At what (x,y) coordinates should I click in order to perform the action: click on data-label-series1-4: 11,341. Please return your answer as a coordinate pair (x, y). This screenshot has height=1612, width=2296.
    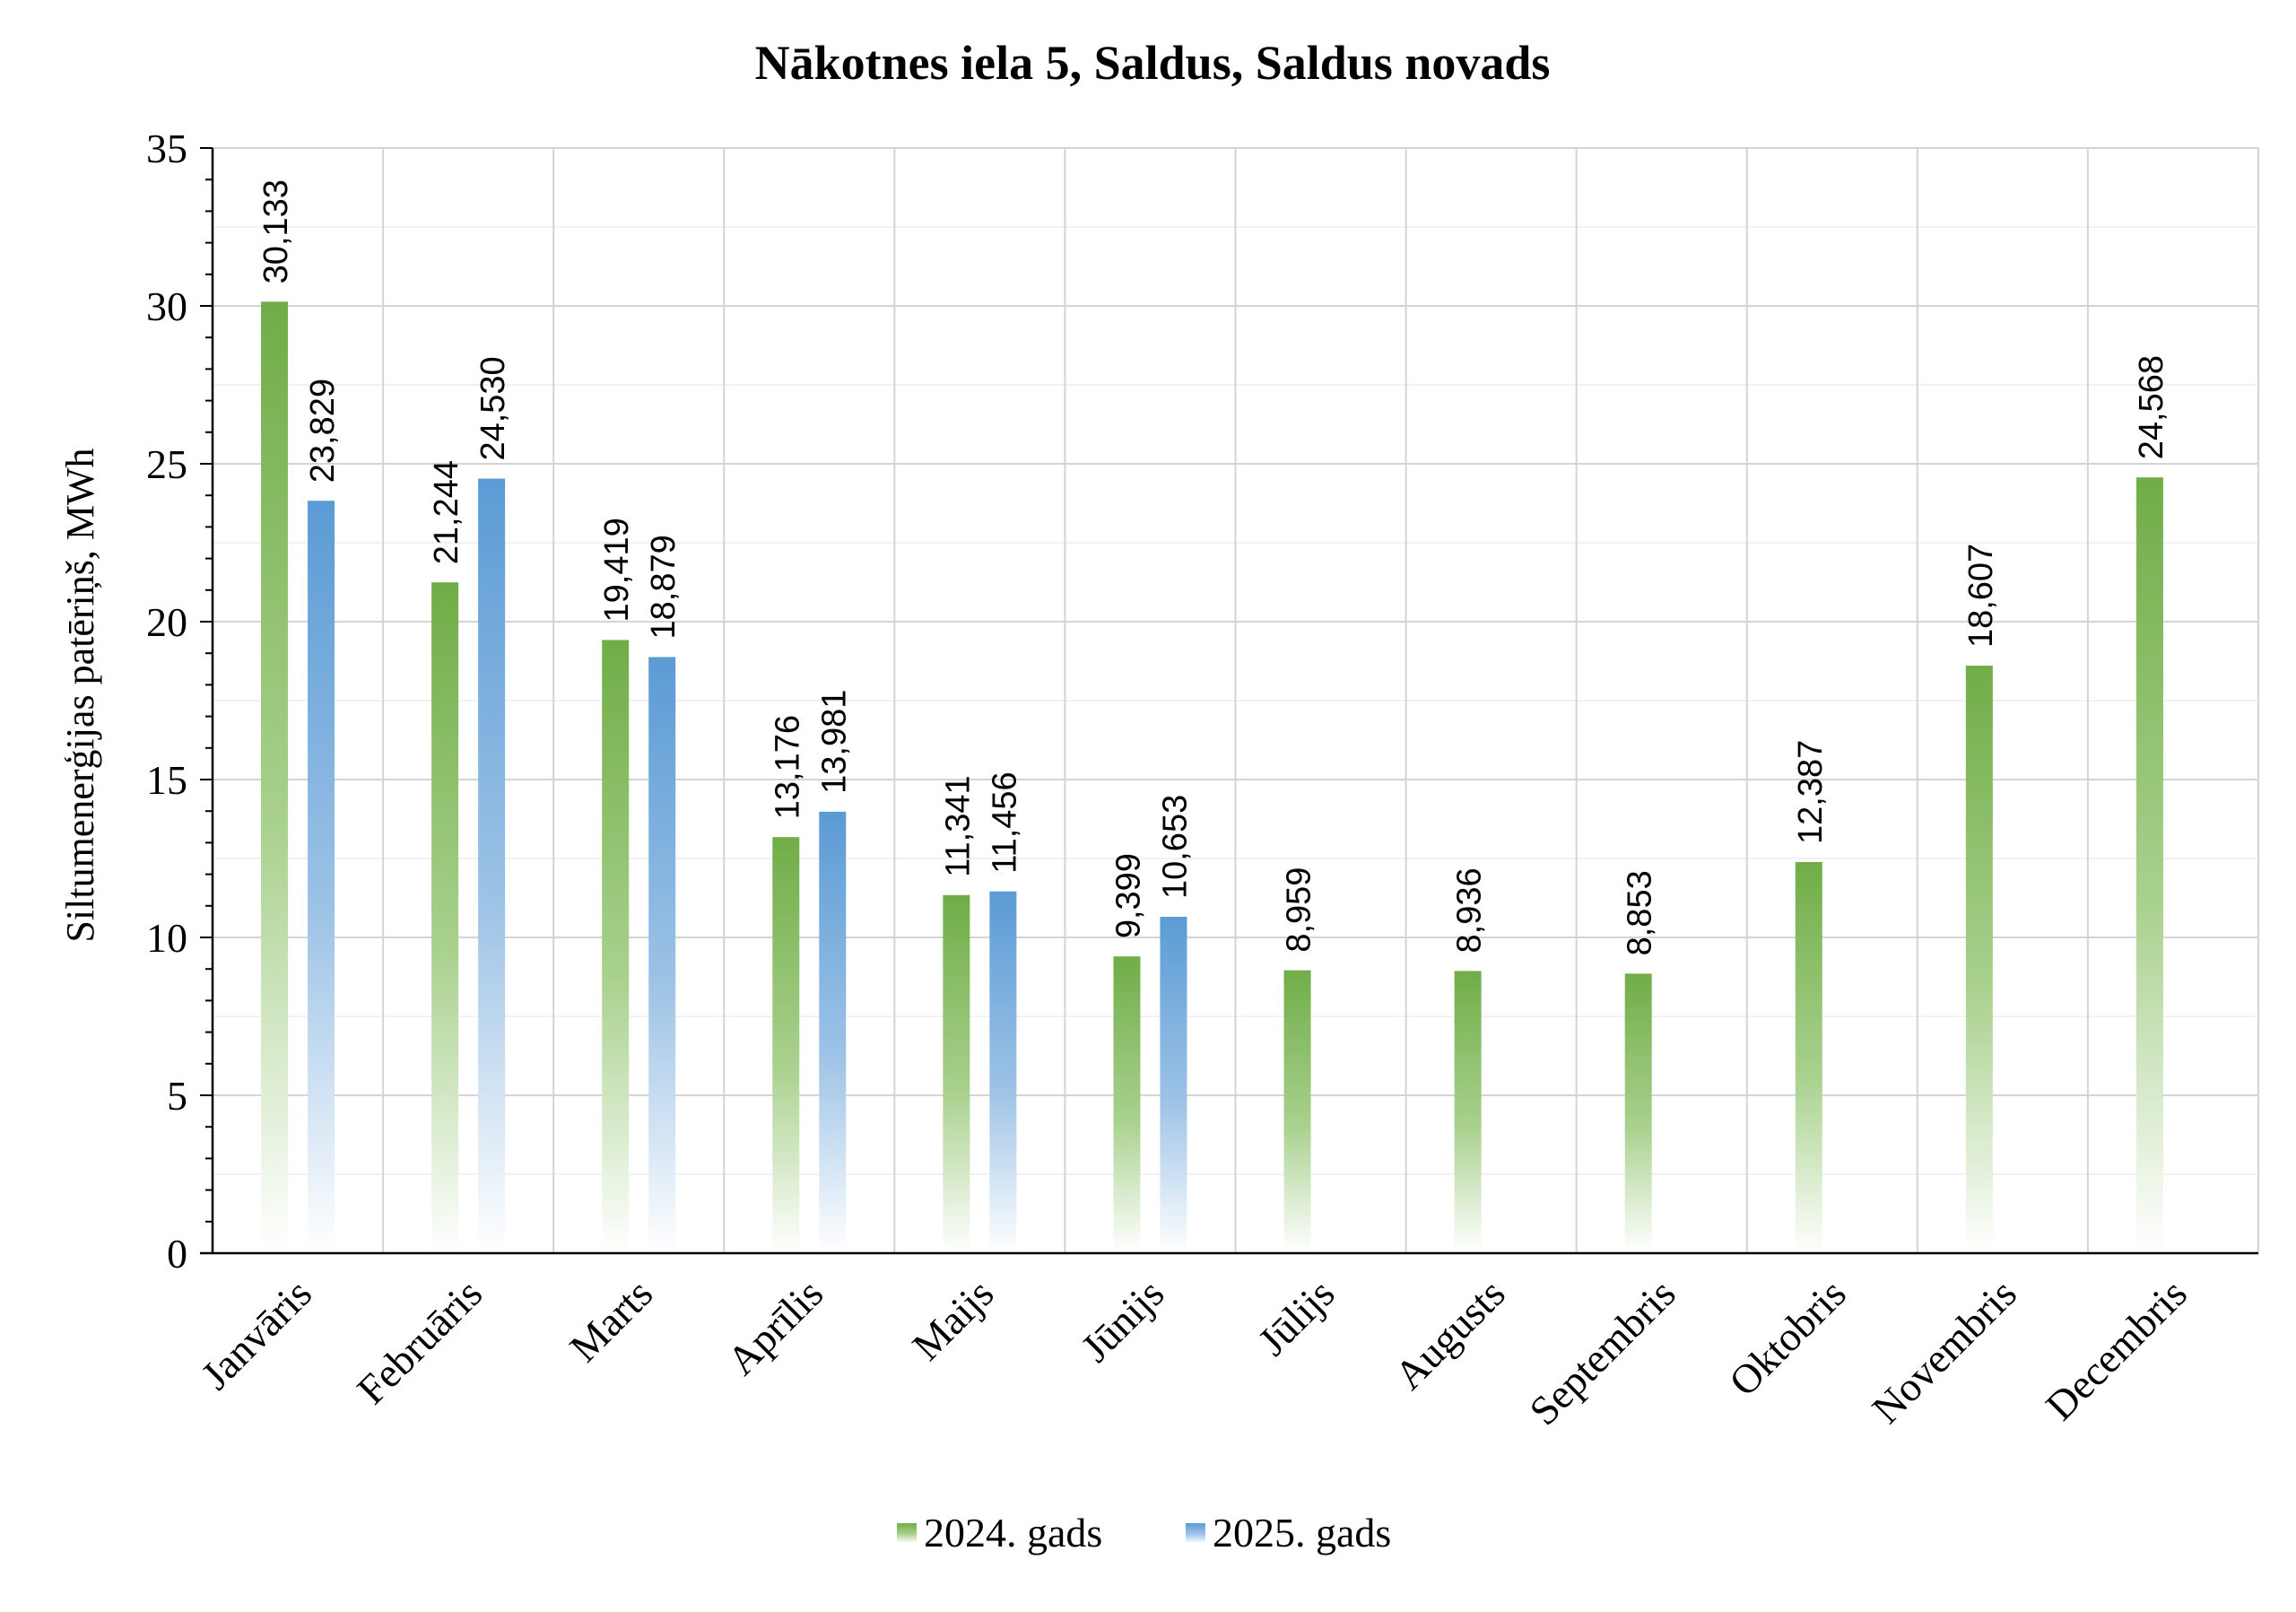
    Looking at the image, I should click on (958, 825).